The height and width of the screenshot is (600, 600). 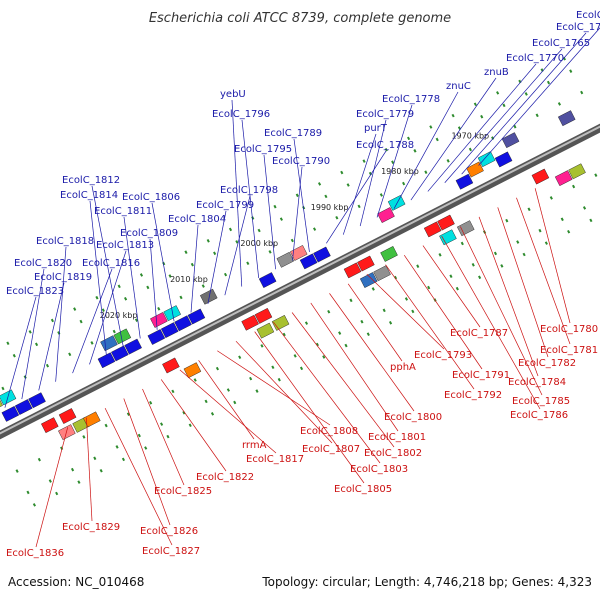 What do you see at coordinates (537, 382) in the screenshot?
I see `gene-label-lower: EcolC_1784` at bounding box center [537, 382].